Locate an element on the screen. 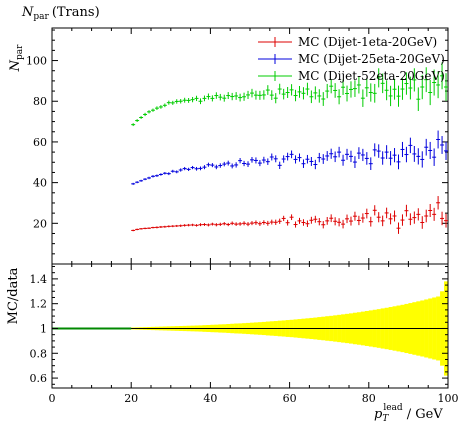  ratio-y-tick-label: 0.8 is located at coordinates (39, 353).